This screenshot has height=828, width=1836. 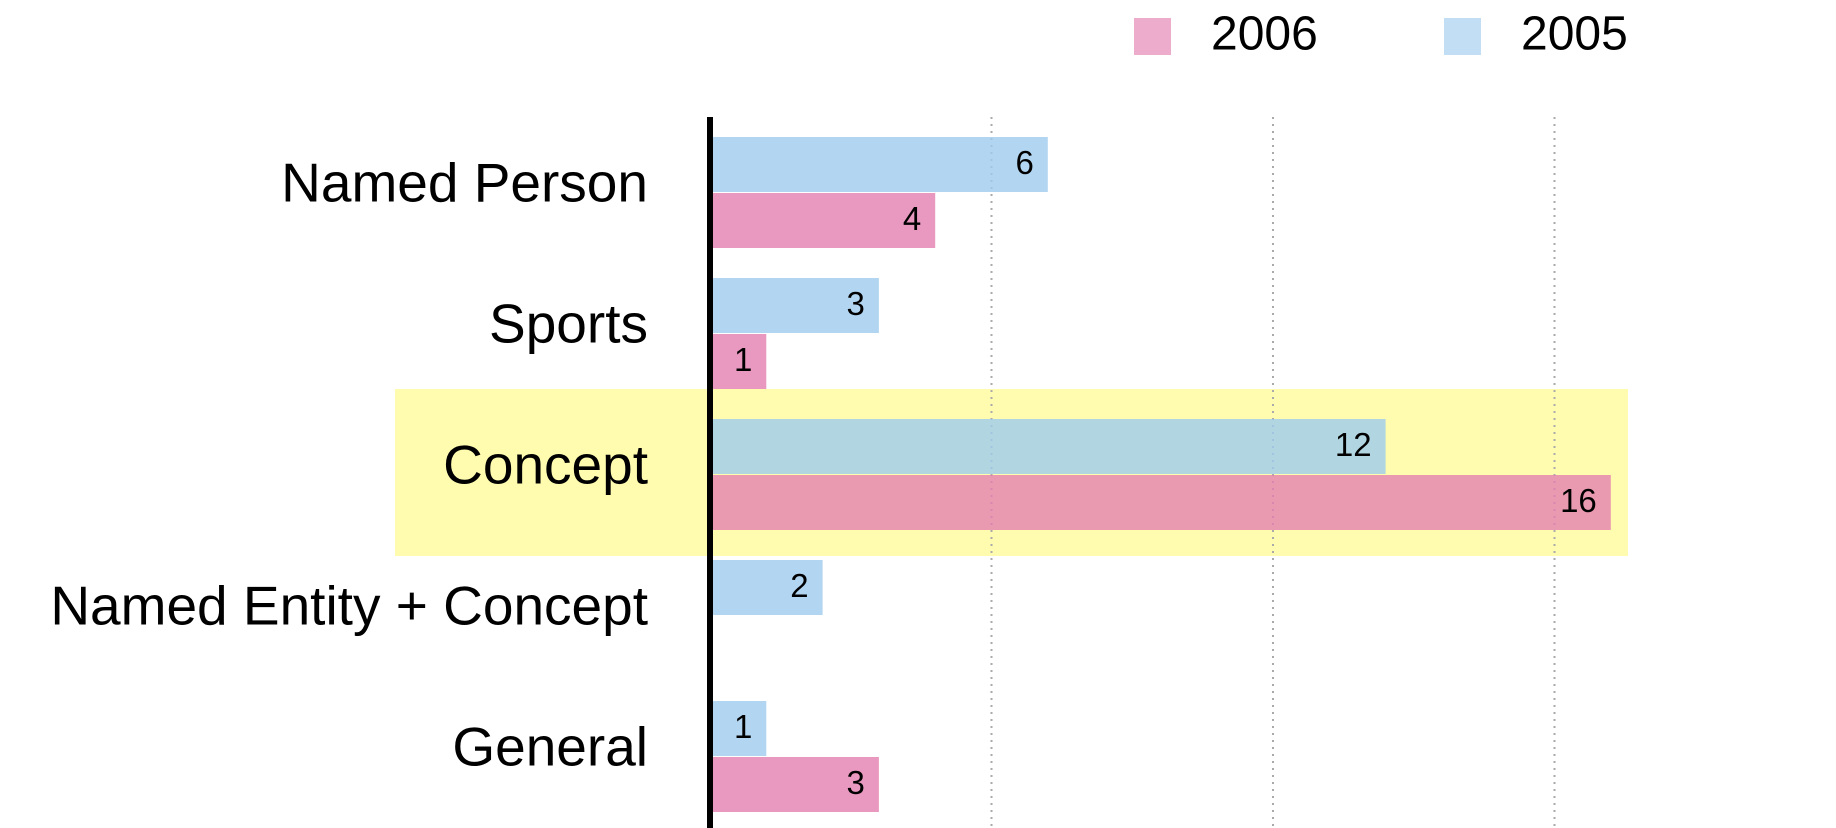 What do you see at coordinates (912, 218) in the screenshot?
I see `data-label: 4` at bounding box center [912, 218].